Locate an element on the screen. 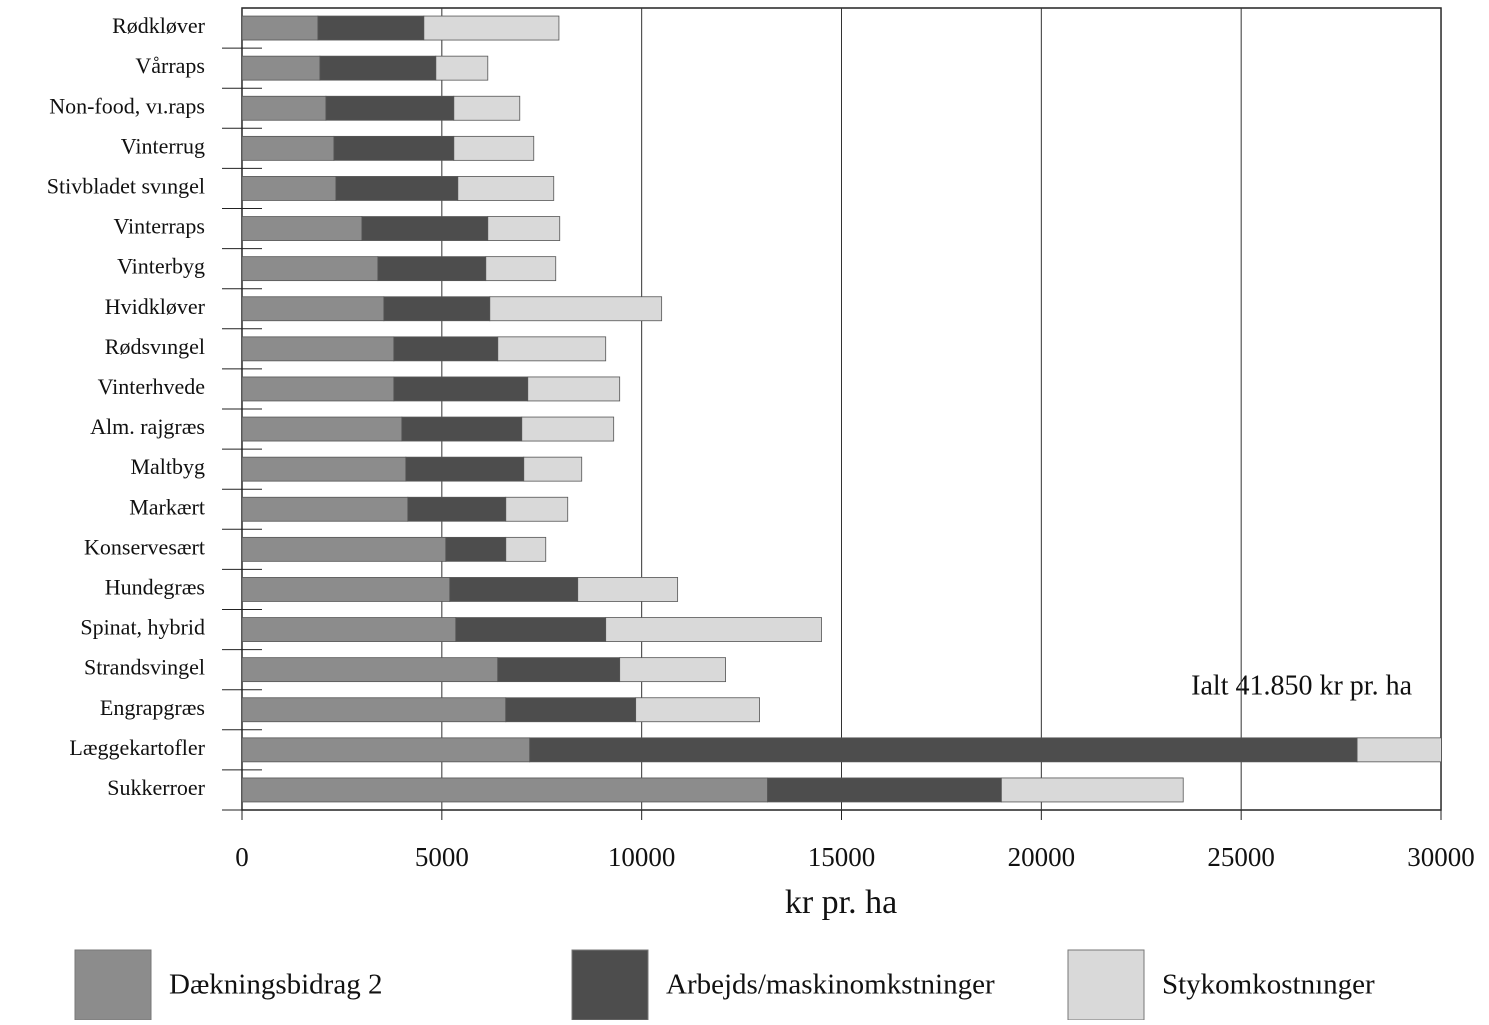 Image resolution: width=1489 pixels, height=1025 pixels. y-tick-label: Vårraps is located at coordinates (170, 65).